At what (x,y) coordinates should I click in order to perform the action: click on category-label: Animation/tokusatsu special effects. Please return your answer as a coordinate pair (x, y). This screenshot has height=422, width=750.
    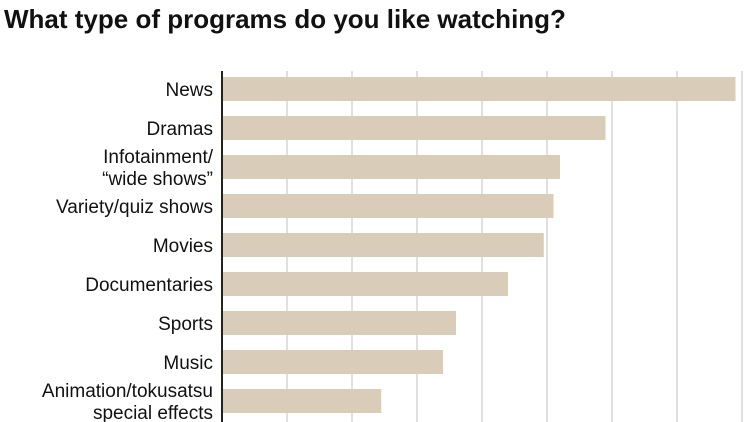
    Looking at the image, I should click on (127, 401).